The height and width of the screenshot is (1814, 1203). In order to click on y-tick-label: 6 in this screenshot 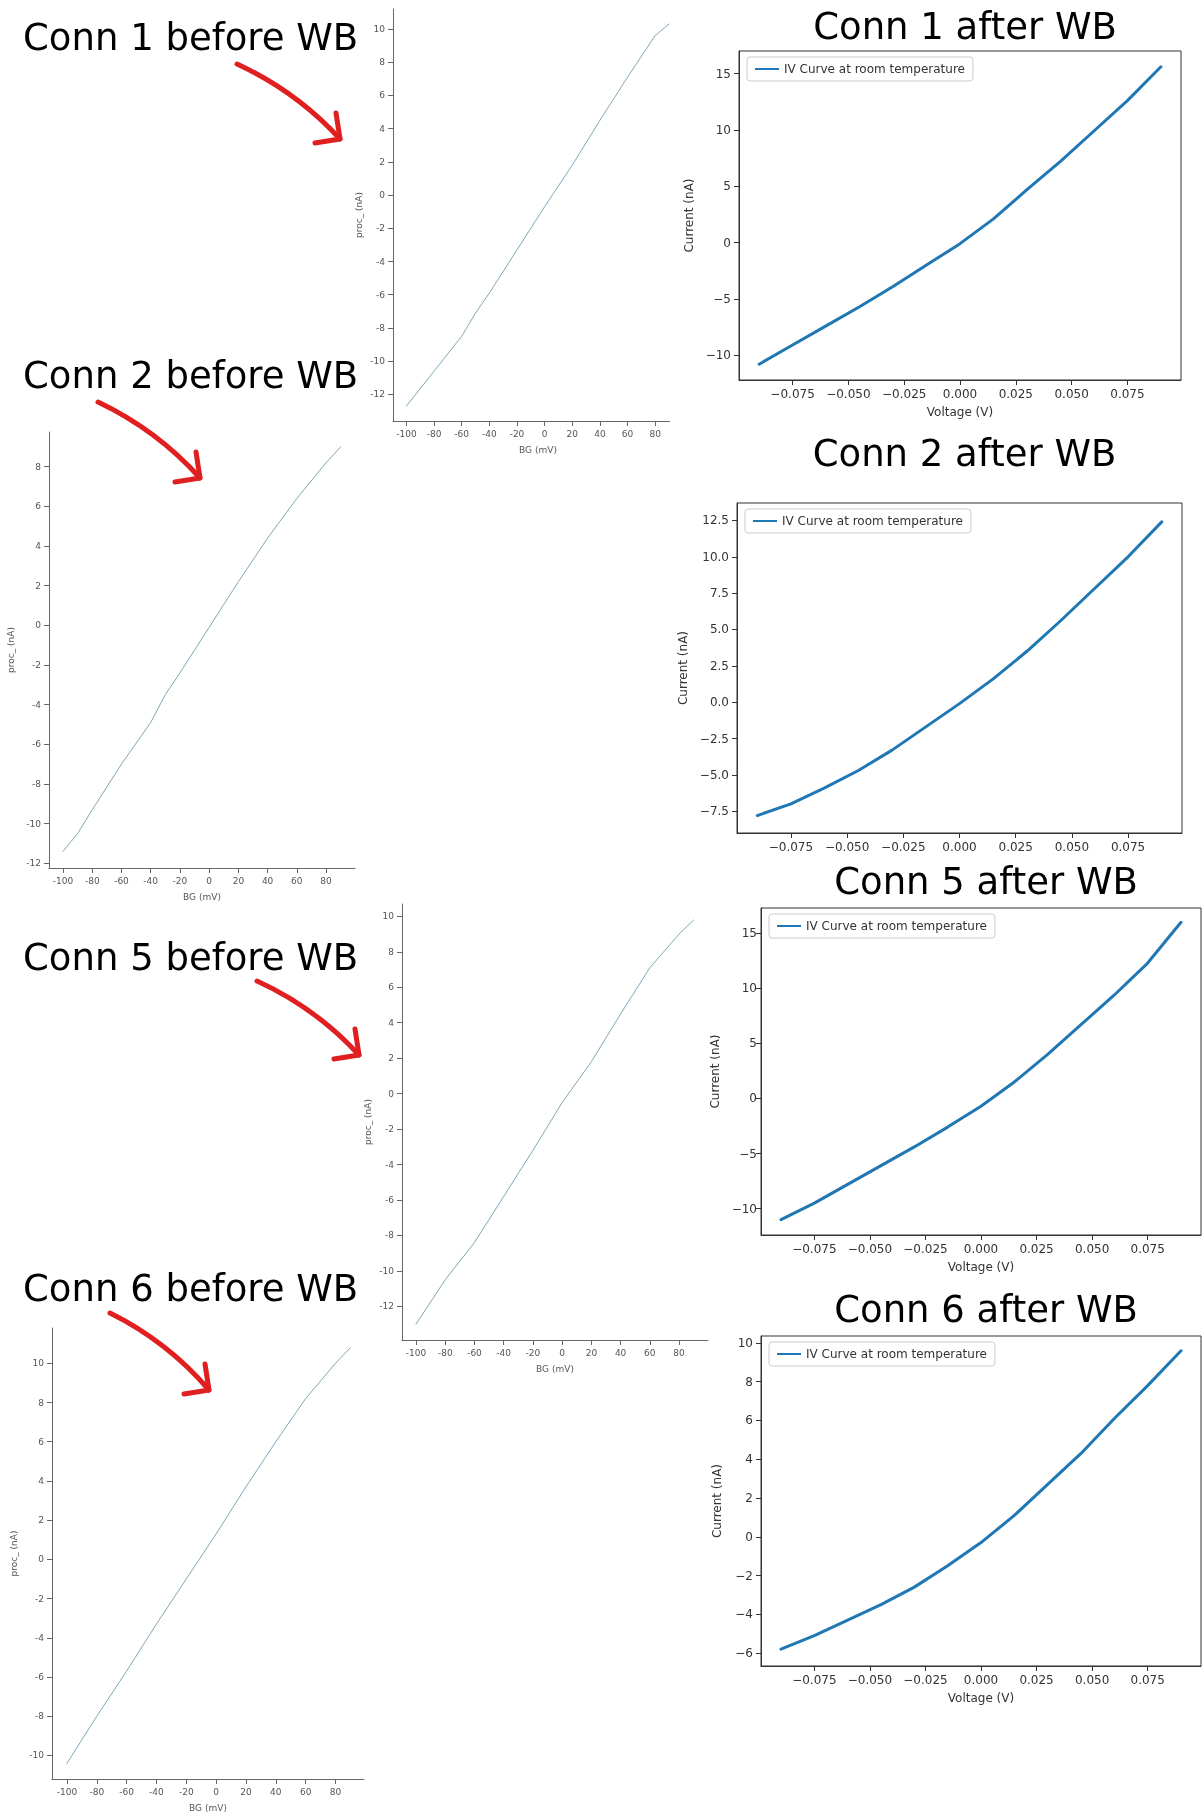, I will do `click(41, 1441)`.